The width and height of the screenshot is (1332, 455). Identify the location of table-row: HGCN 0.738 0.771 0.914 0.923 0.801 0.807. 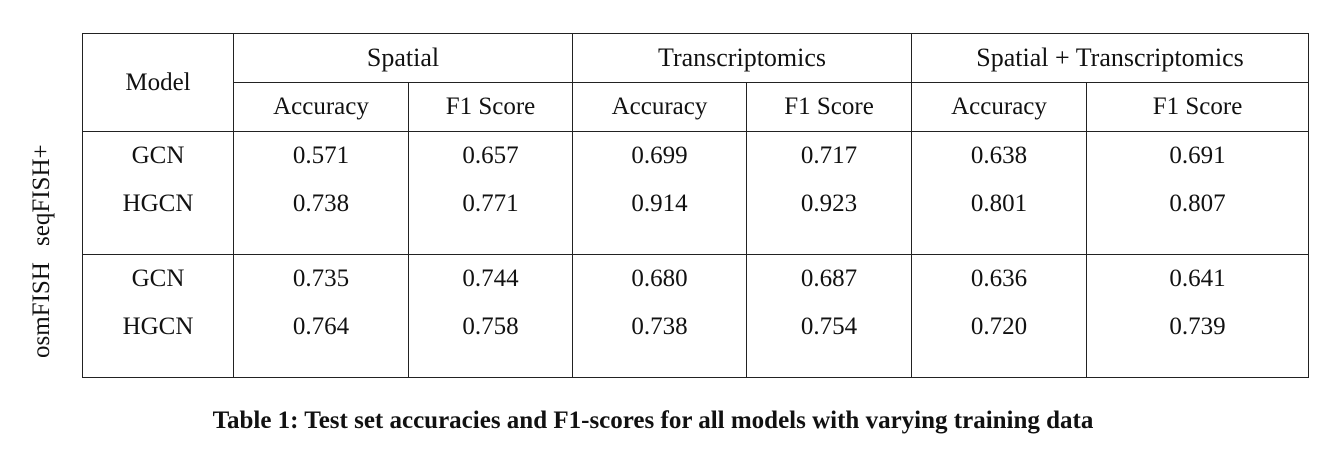
(696, 204).